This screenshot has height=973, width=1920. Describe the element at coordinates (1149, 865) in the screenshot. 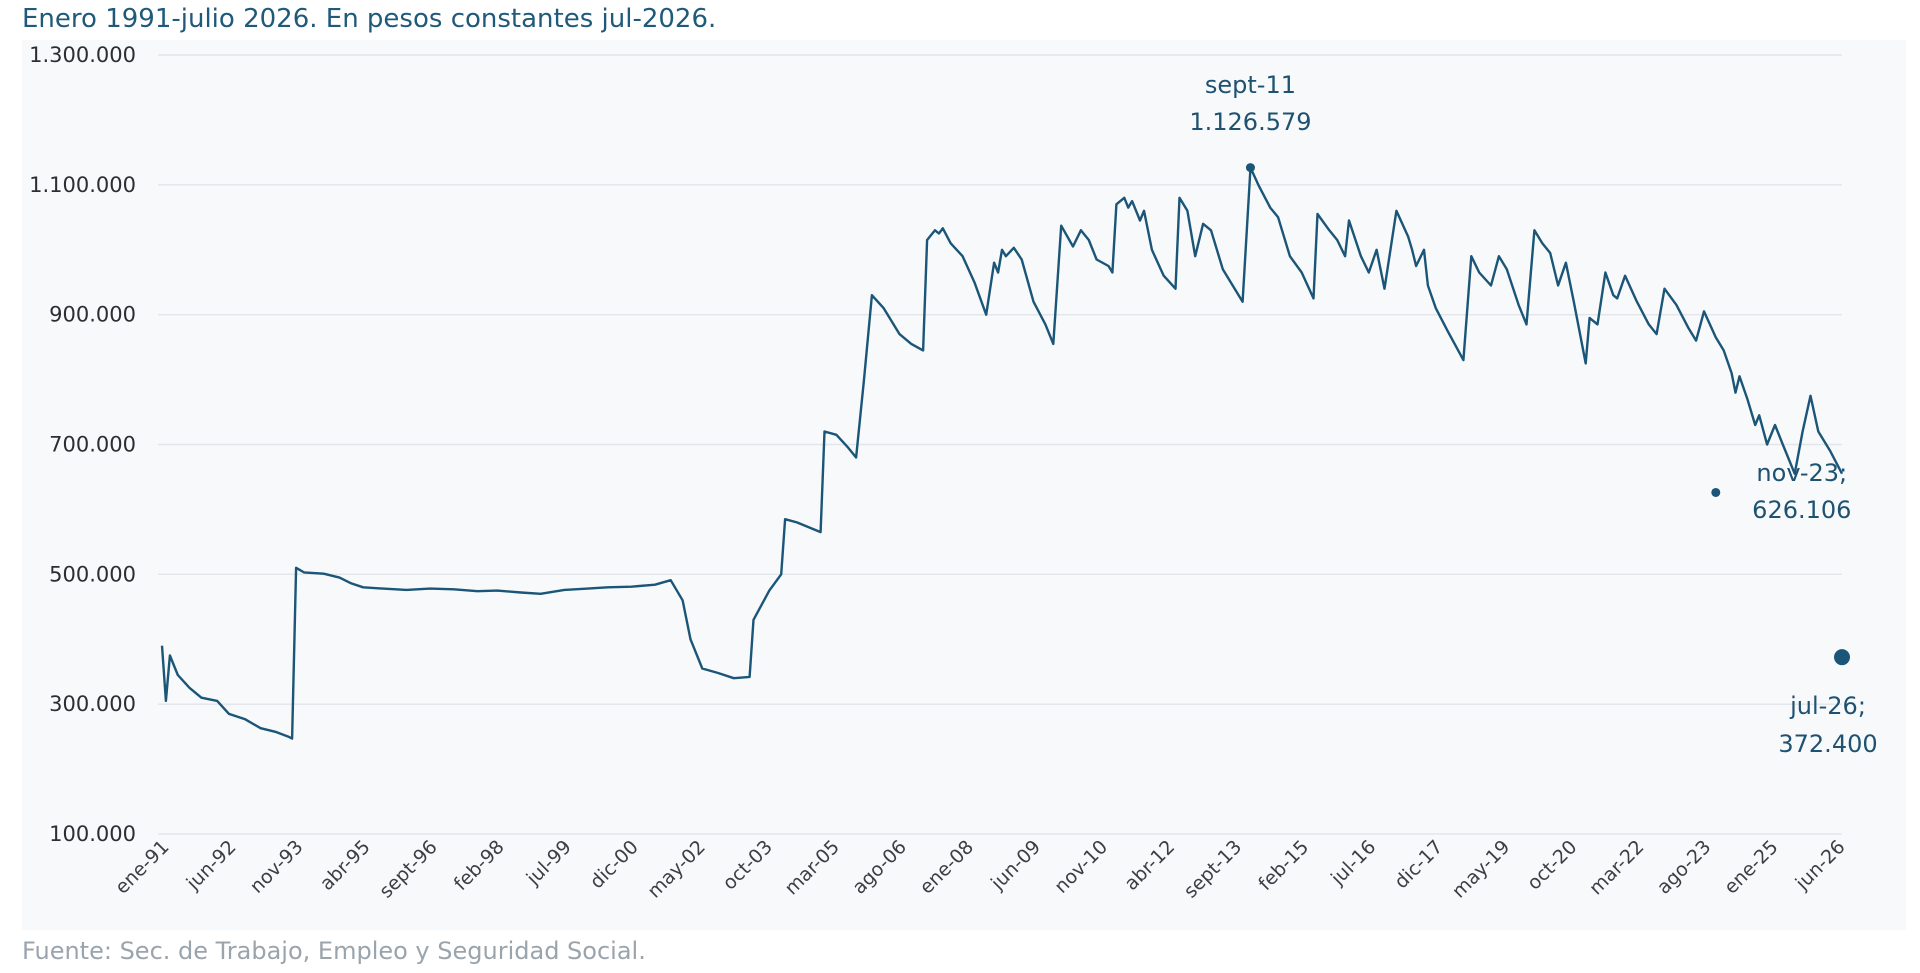

I see `x-tick-label: abr-12` at that location.